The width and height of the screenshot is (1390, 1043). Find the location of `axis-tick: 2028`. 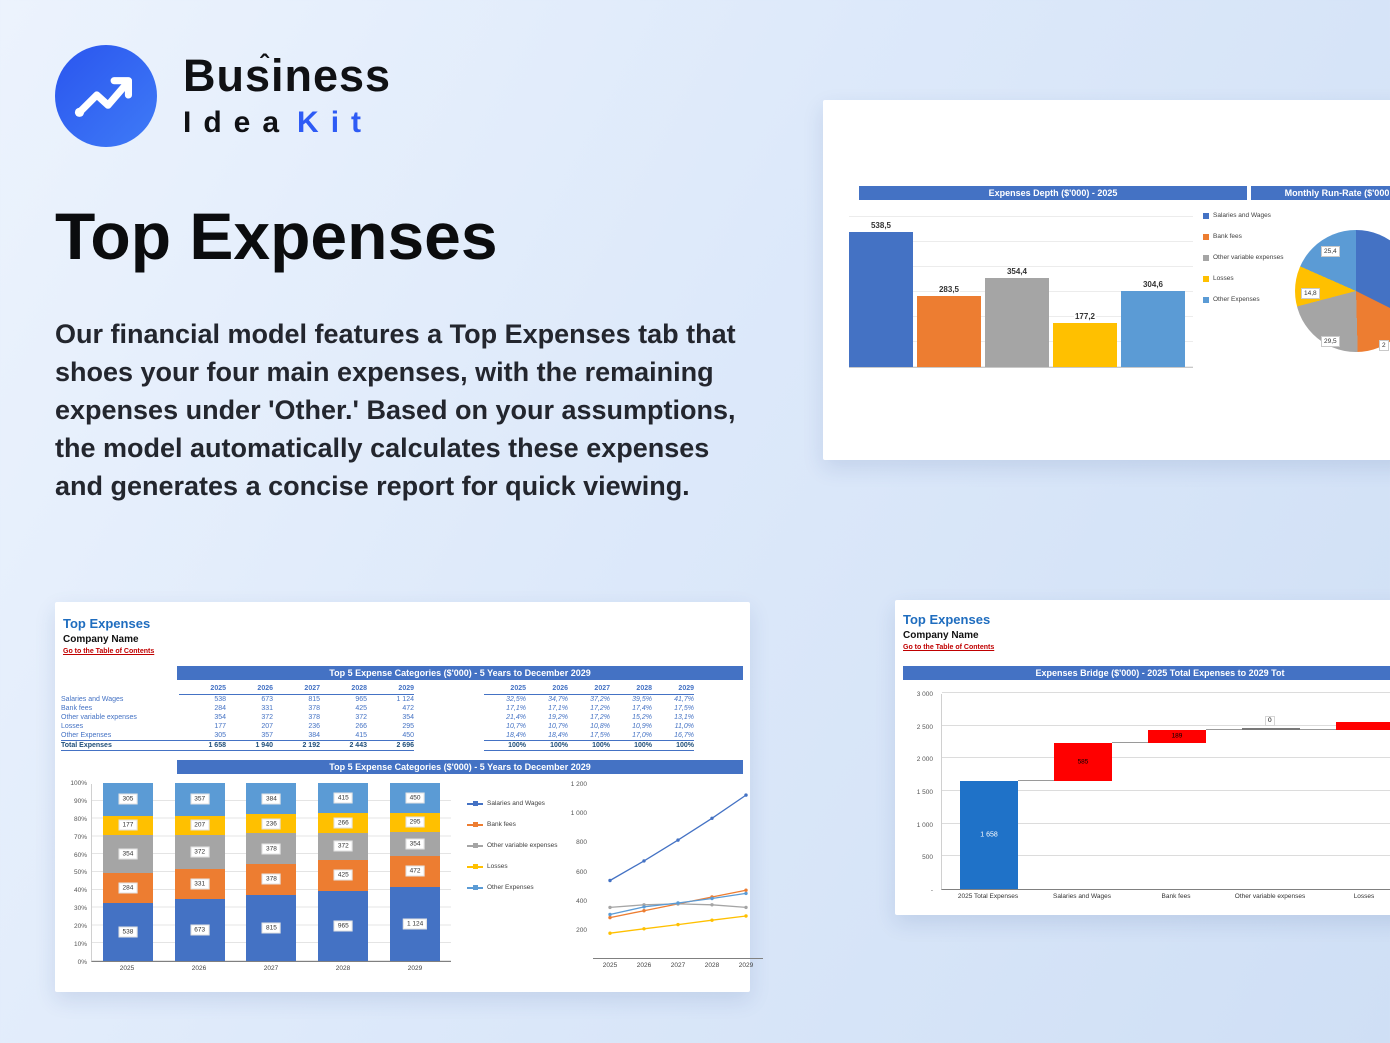

axis-tick: 2028 is located at coordinates (343, 968).